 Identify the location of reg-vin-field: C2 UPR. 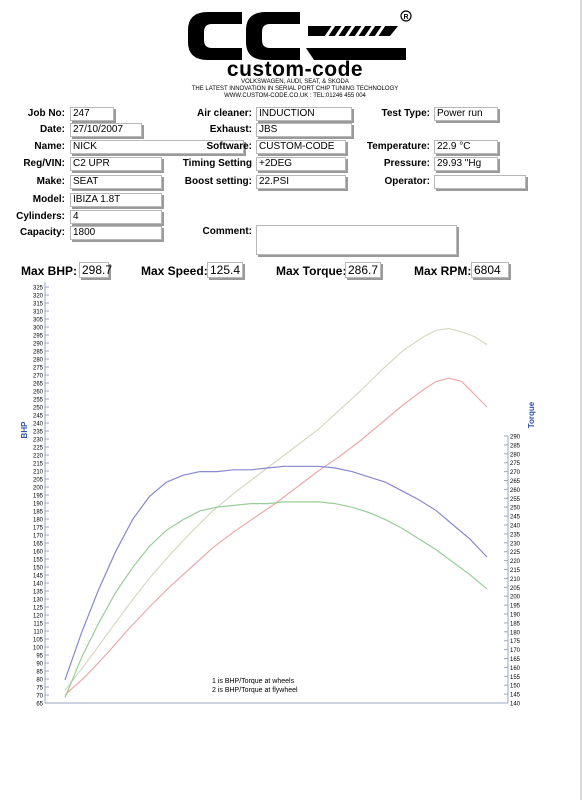
(116, 164).